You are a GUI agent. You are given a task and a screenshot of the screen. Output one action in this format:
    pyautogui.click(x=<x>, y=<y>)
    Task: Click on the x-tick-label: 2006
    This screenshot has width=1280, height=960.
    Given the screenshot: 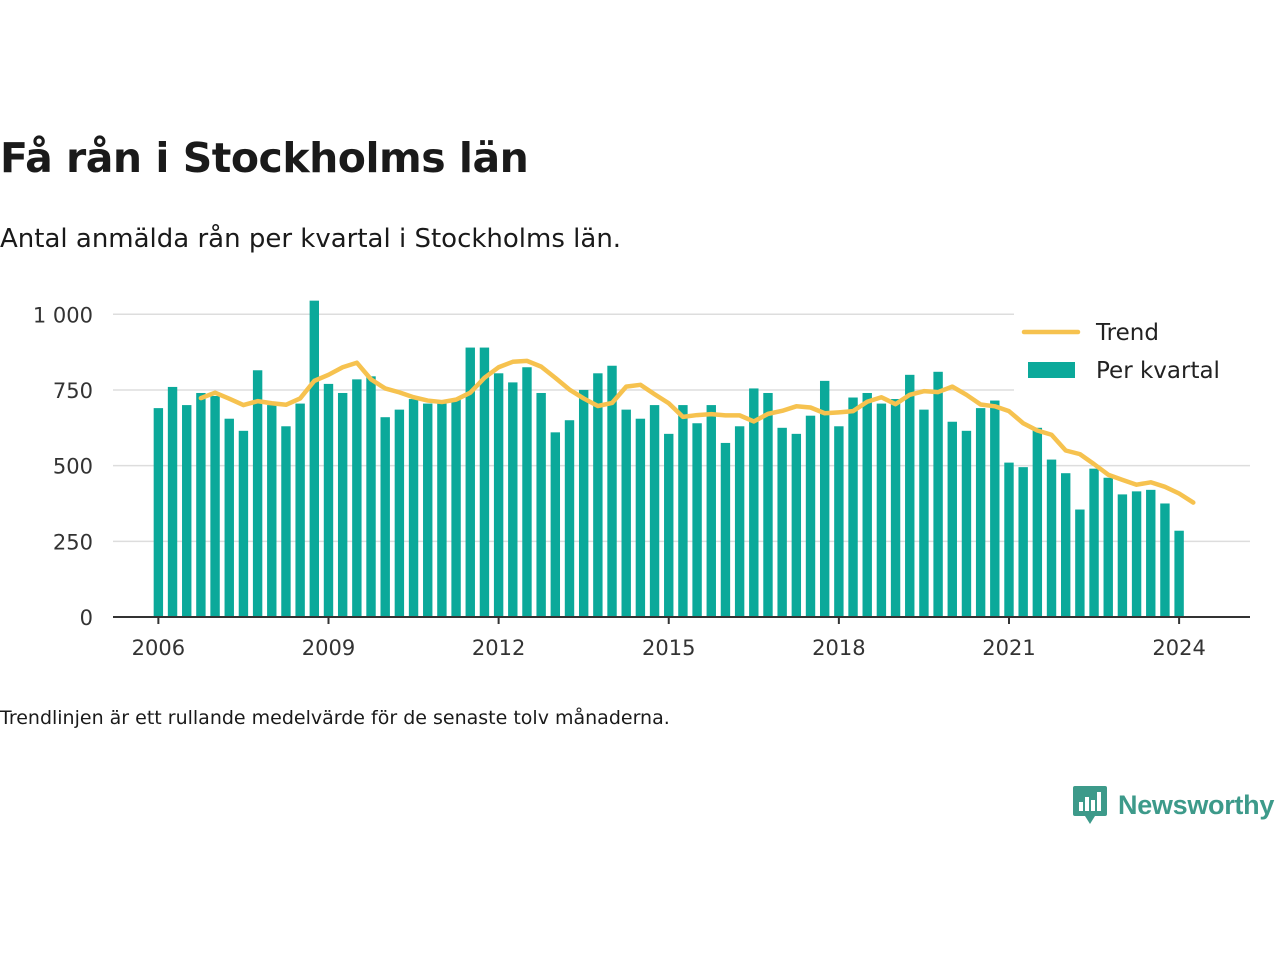 What is the action you would take?
    pyautogui.click(x=158, y=648)
    